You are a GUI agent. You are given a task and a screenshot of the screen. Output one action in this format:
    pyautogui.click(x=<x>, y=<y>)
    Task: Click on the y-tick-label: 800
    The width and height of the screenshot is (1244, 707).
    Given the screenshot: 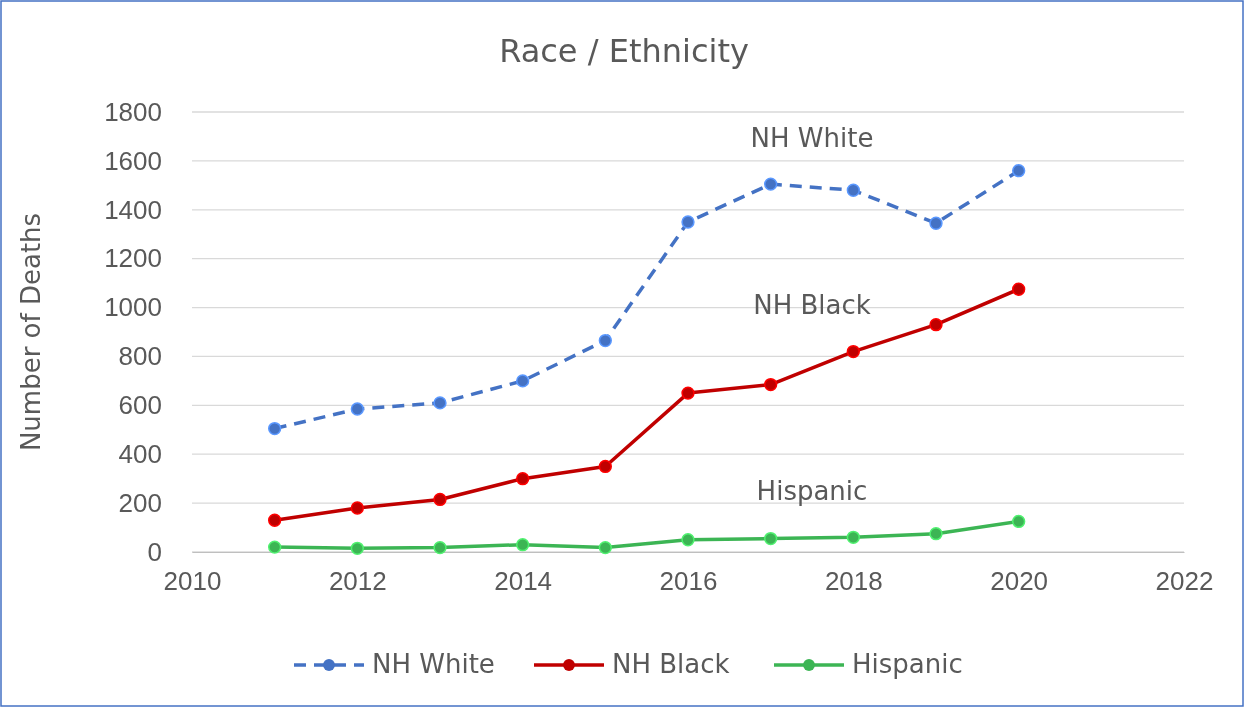 What is the action you would take?
    pyautogui.click(x=140, y=356)
    